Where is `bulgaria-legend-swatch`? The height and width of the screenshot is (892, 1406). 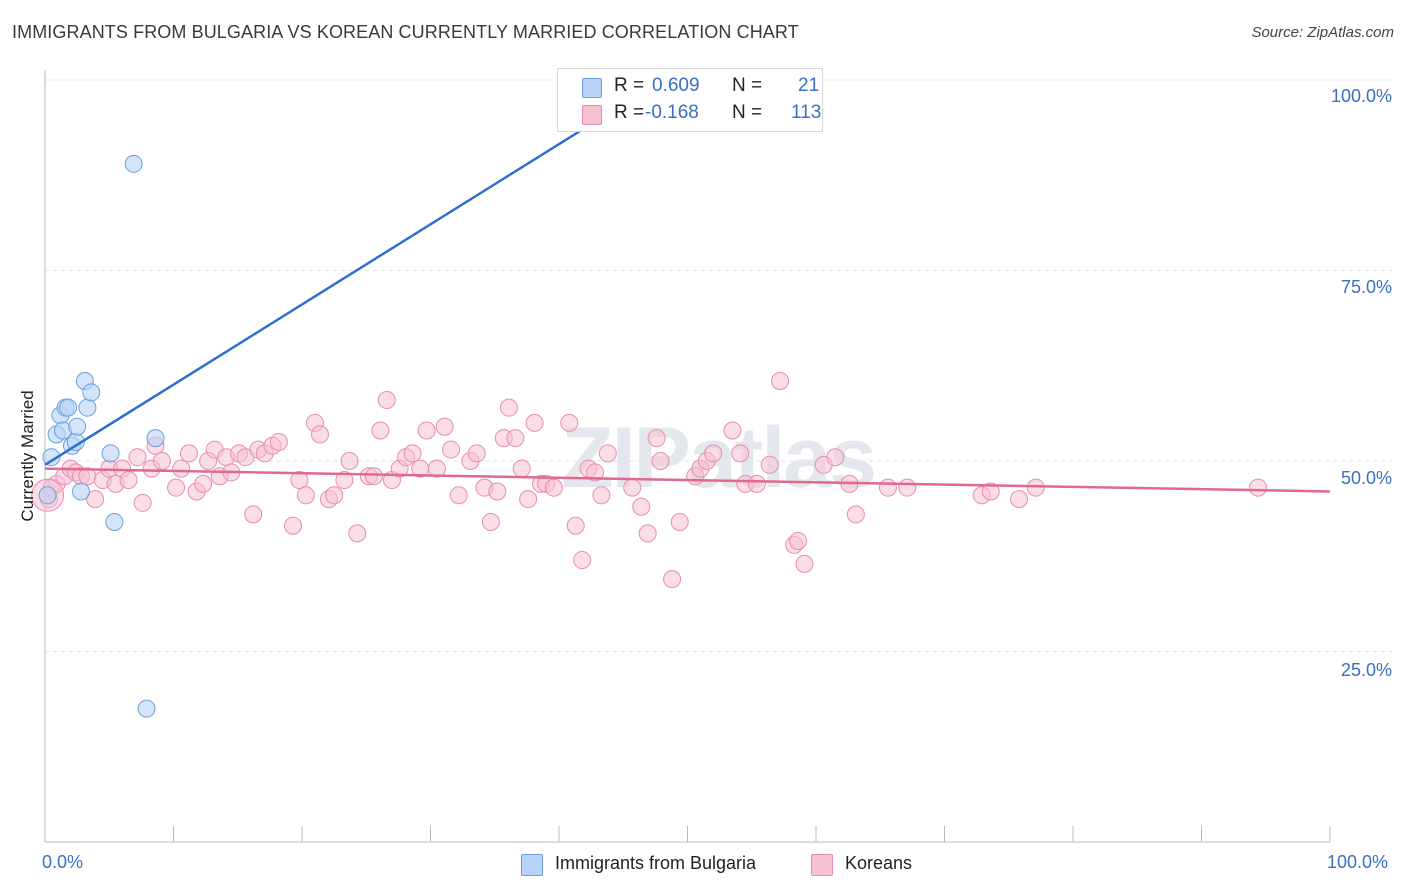
bulgaria-legend-swatch is located at coordinates (532, 865).